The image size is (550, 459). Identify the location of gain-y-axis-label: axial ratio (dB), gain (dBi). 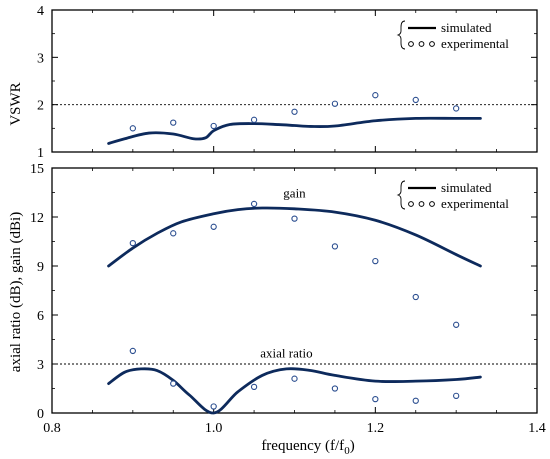
(16, 292).